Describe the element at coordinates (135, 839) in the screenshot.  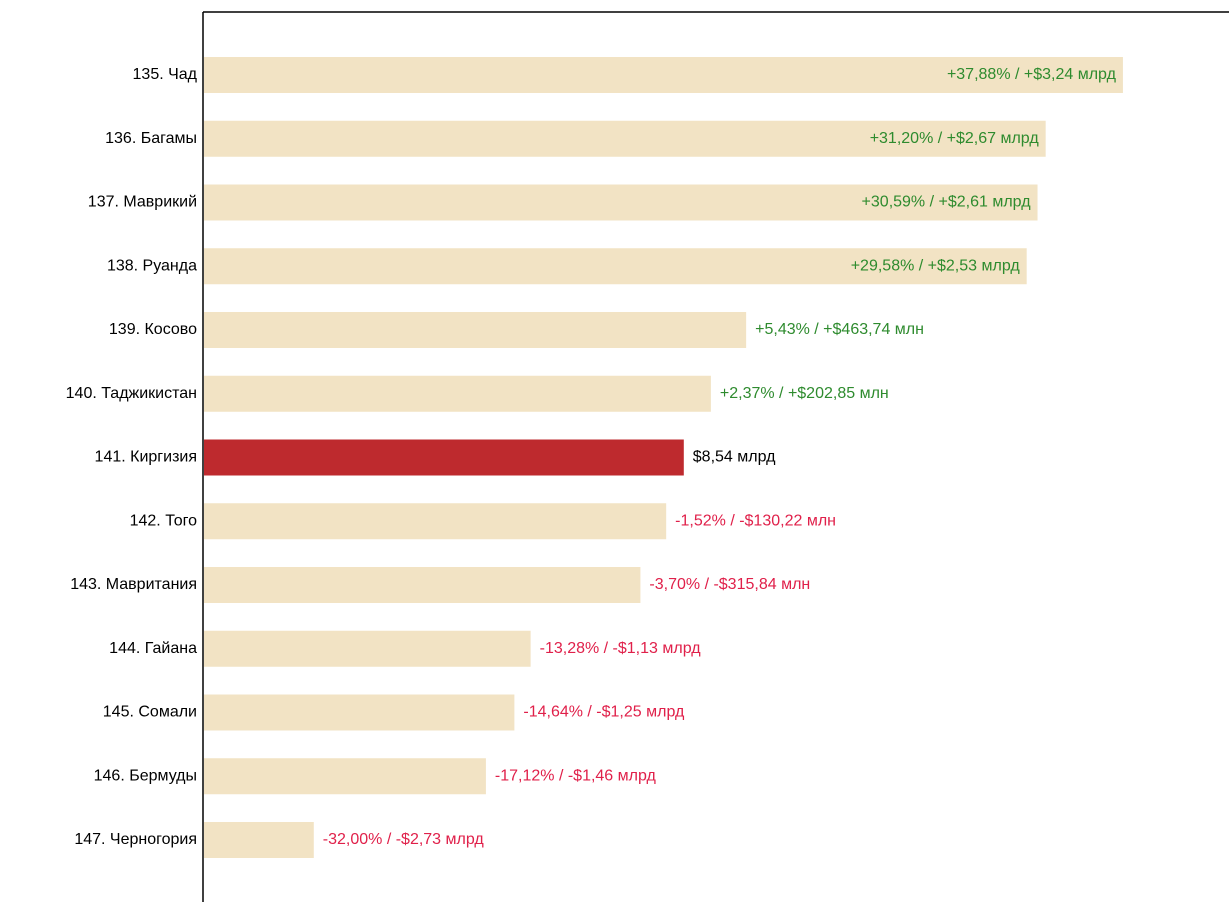
I see `y-tick-label: 147. Черногория` at that location.